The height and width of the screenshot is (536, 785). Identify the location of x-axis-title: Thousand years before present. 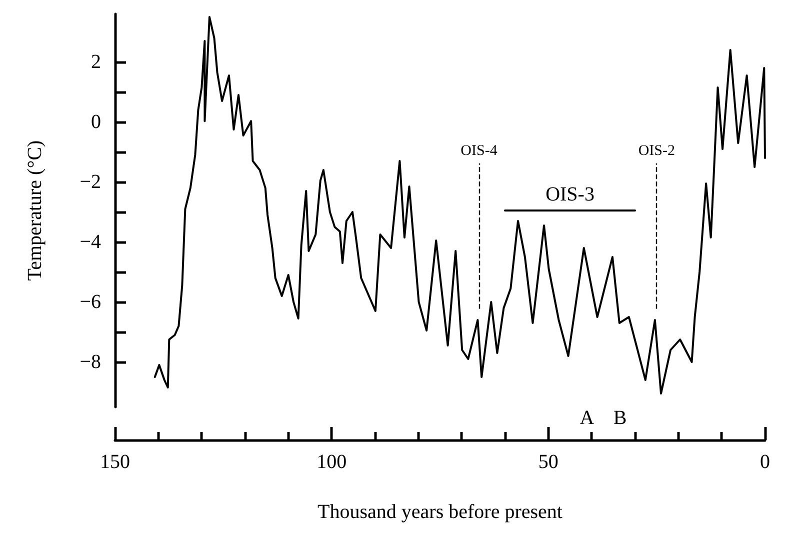
(440, 512).